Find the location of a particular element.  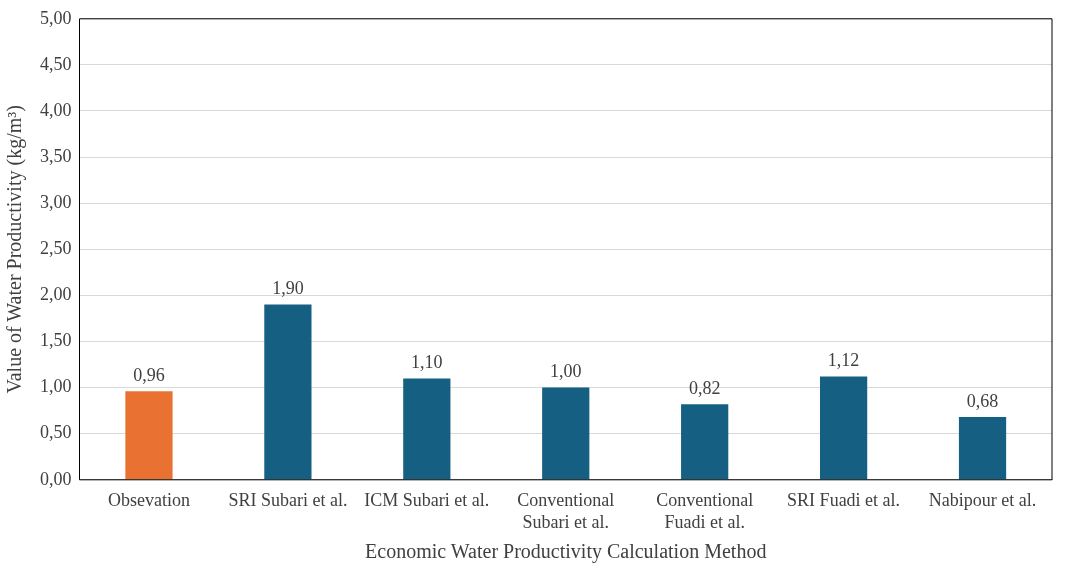

y-tick-label: 4,50 is located at coordinates (56, 63).